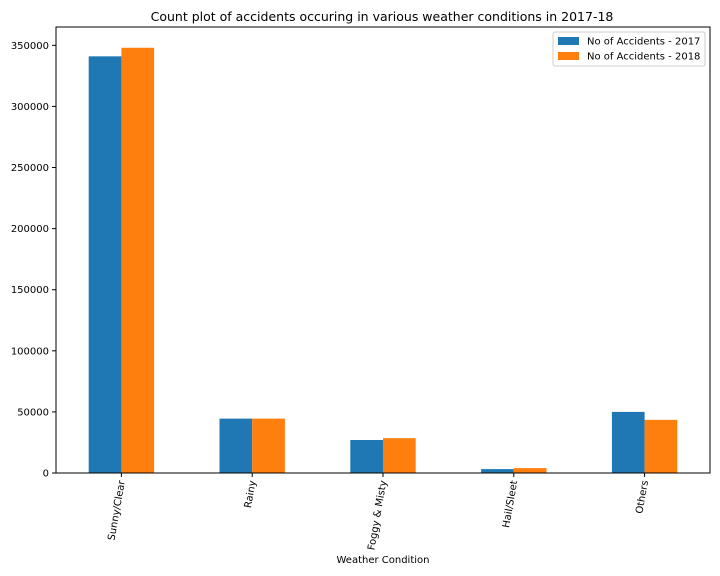 Image resolution: width=720 pixels, height=576 pixels. I want to click on x-tick-label: Sunny/Clear, so click(117, 510).